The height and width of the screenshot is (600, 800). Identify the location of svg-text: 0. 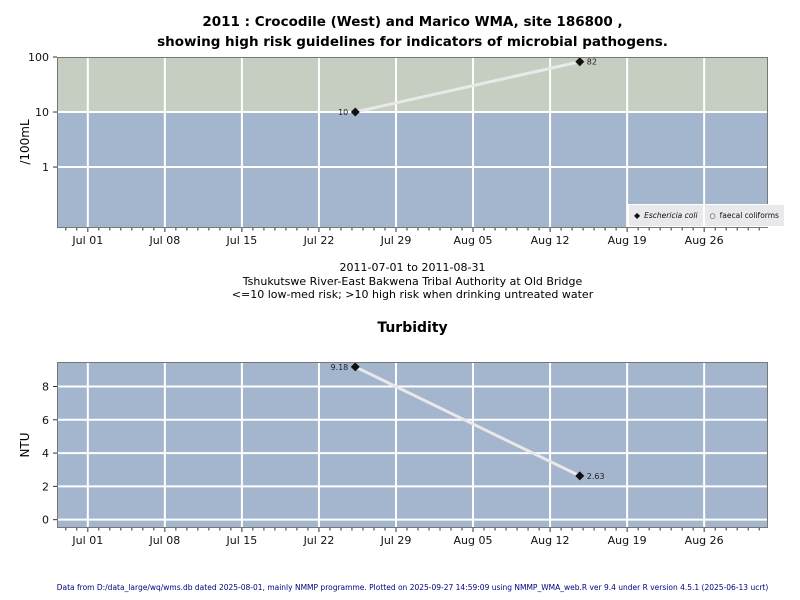
(45, 520).